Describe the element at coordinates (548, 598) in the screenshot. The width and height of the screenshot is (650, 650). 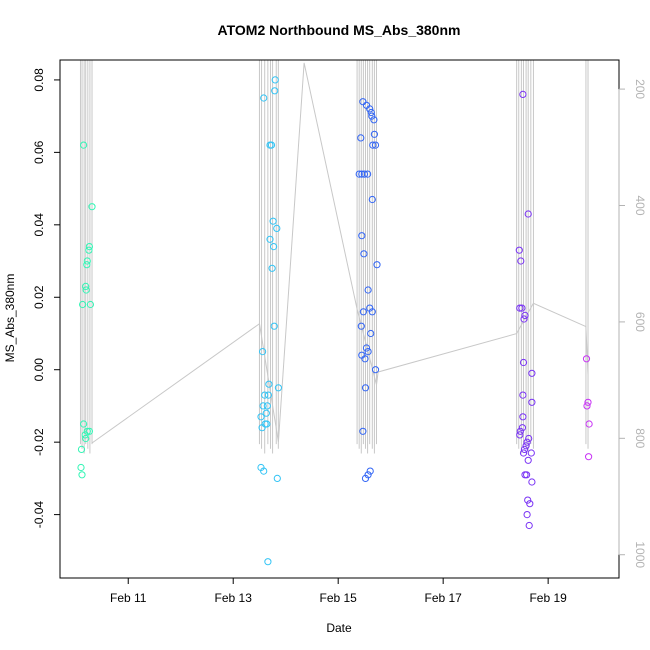
I see `x-tick-label: Feb 19` at that location.